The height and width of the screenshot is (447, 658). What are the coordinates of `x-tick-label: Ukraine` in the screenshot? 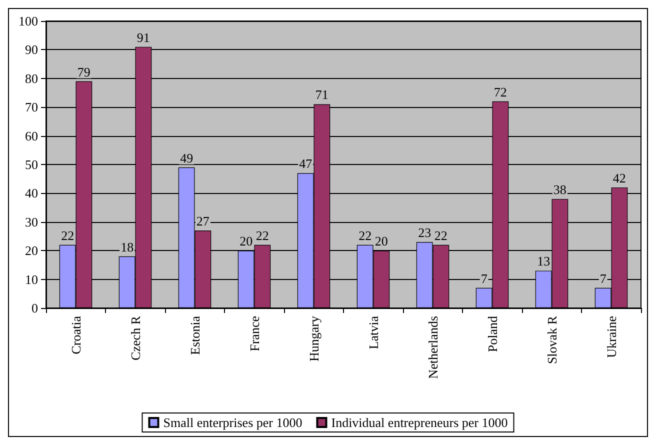 It's located at (611, 337).